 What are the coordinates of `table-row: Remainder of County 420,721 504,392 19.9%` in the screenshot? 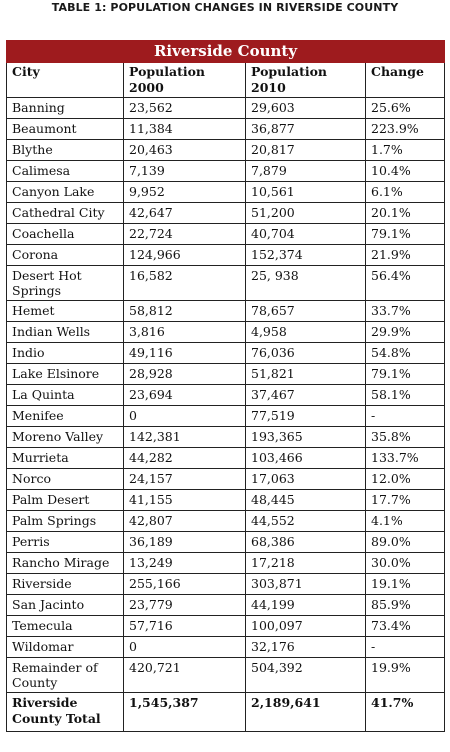 It's located at (226, 675).